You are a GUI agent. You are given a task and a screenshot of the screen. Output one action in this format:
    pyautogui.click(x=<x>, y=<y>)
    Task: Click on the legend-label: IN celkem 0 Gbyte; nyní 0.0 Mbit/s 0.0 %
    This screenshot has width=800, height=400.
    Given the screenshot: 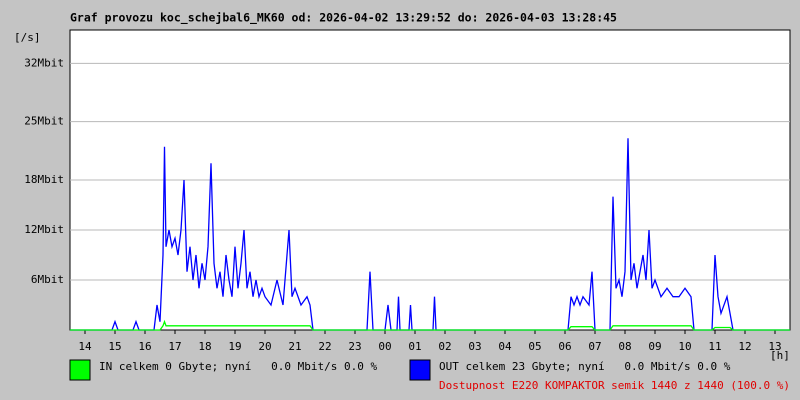 What is the action you would take?
    pyautogui.click(x=238, y=366)
    